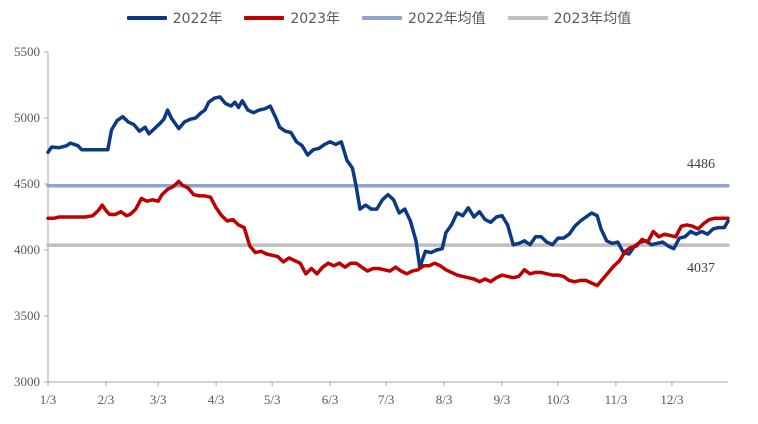  Describe the element at coordinates (592, 19) in the screenshot. I see `legend-label-2023-mean: 2023年均值` at that location.